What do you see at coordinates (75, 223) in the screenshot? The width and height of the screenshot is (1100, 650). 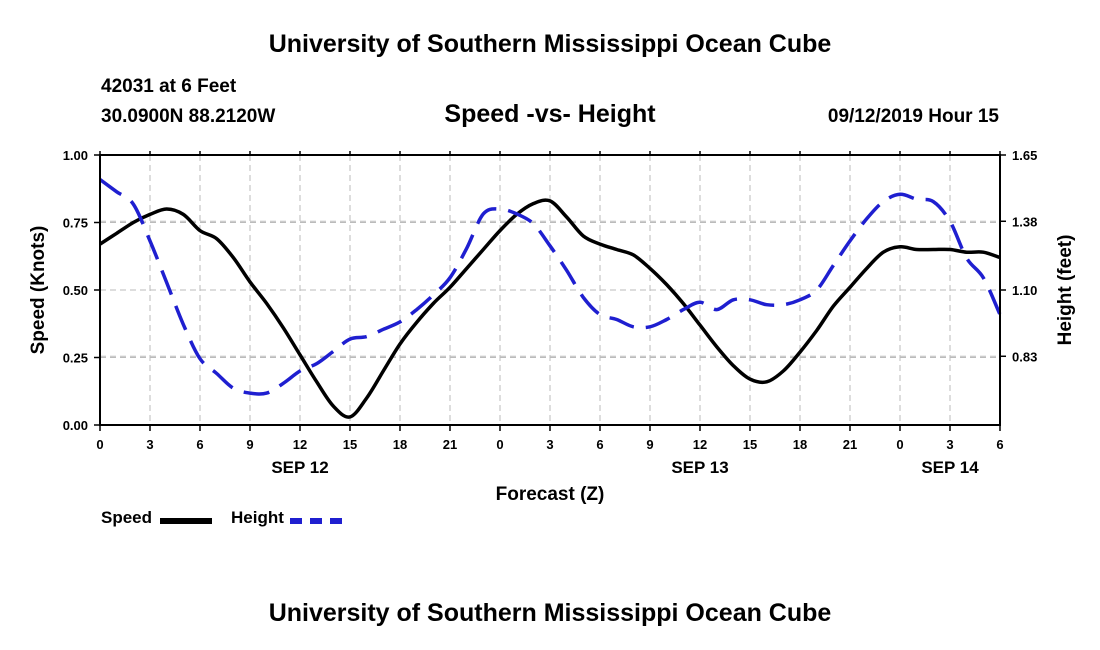 I see `y-tick-label: 0.75` at bounding box center [75, 223].